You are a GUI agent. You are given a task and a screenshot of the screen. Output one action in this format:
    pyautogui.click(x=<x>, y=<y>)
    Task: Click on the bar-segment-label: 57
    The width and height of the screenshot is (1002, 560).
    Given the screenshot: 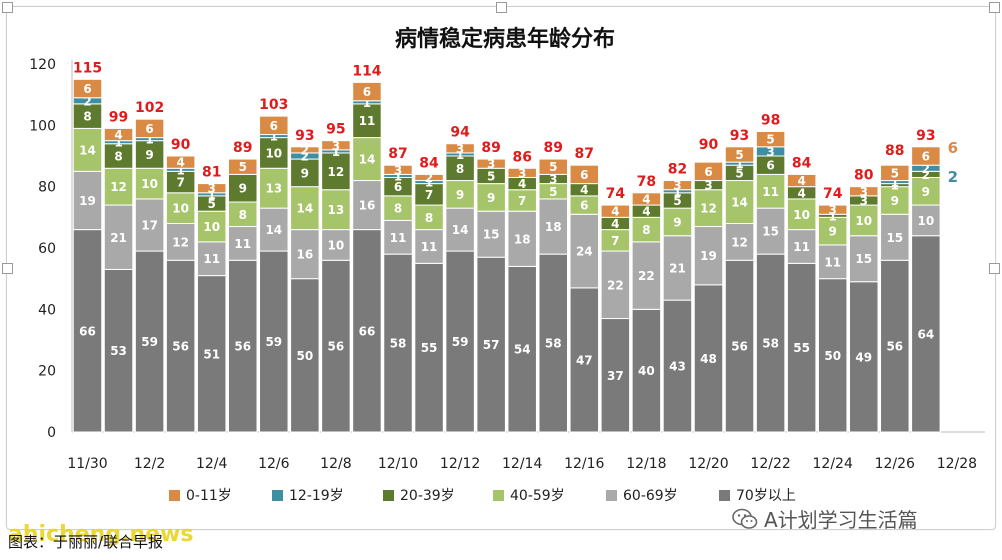 What is the action you would take?
    pyautogui.click(x=491, y=345)
    